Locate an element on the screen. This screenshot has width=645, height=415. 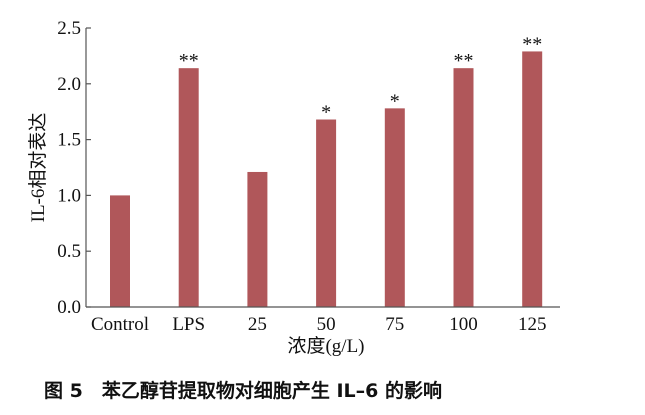
bar-lps is located at coordinates (188, 188).